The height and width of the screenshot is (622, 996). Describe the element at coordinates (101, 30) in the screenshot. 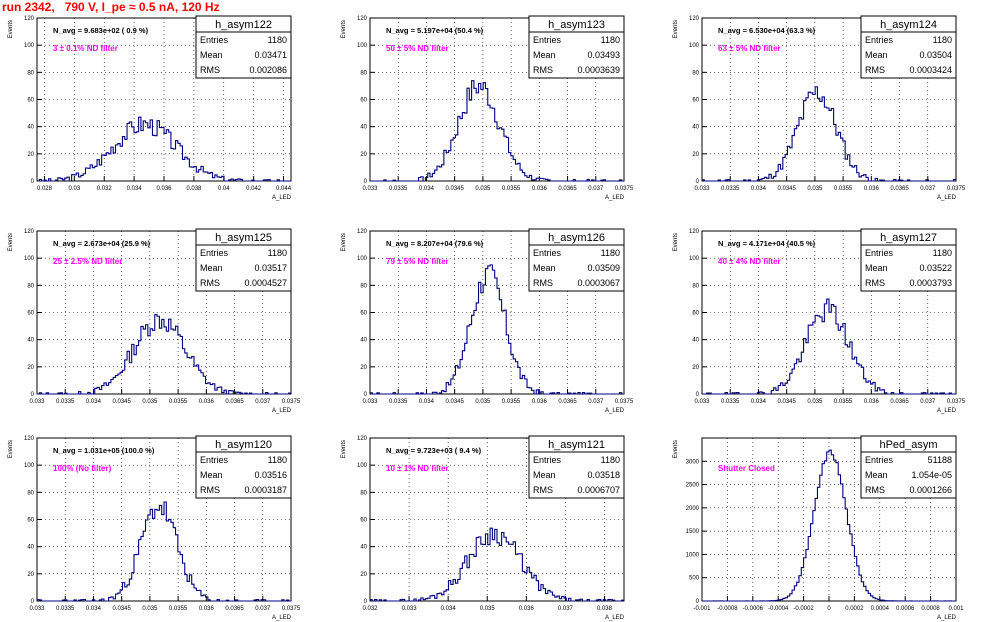

I see `navg-label: N_avg = 9.683e+02 ( 0.9 %)` at that location.